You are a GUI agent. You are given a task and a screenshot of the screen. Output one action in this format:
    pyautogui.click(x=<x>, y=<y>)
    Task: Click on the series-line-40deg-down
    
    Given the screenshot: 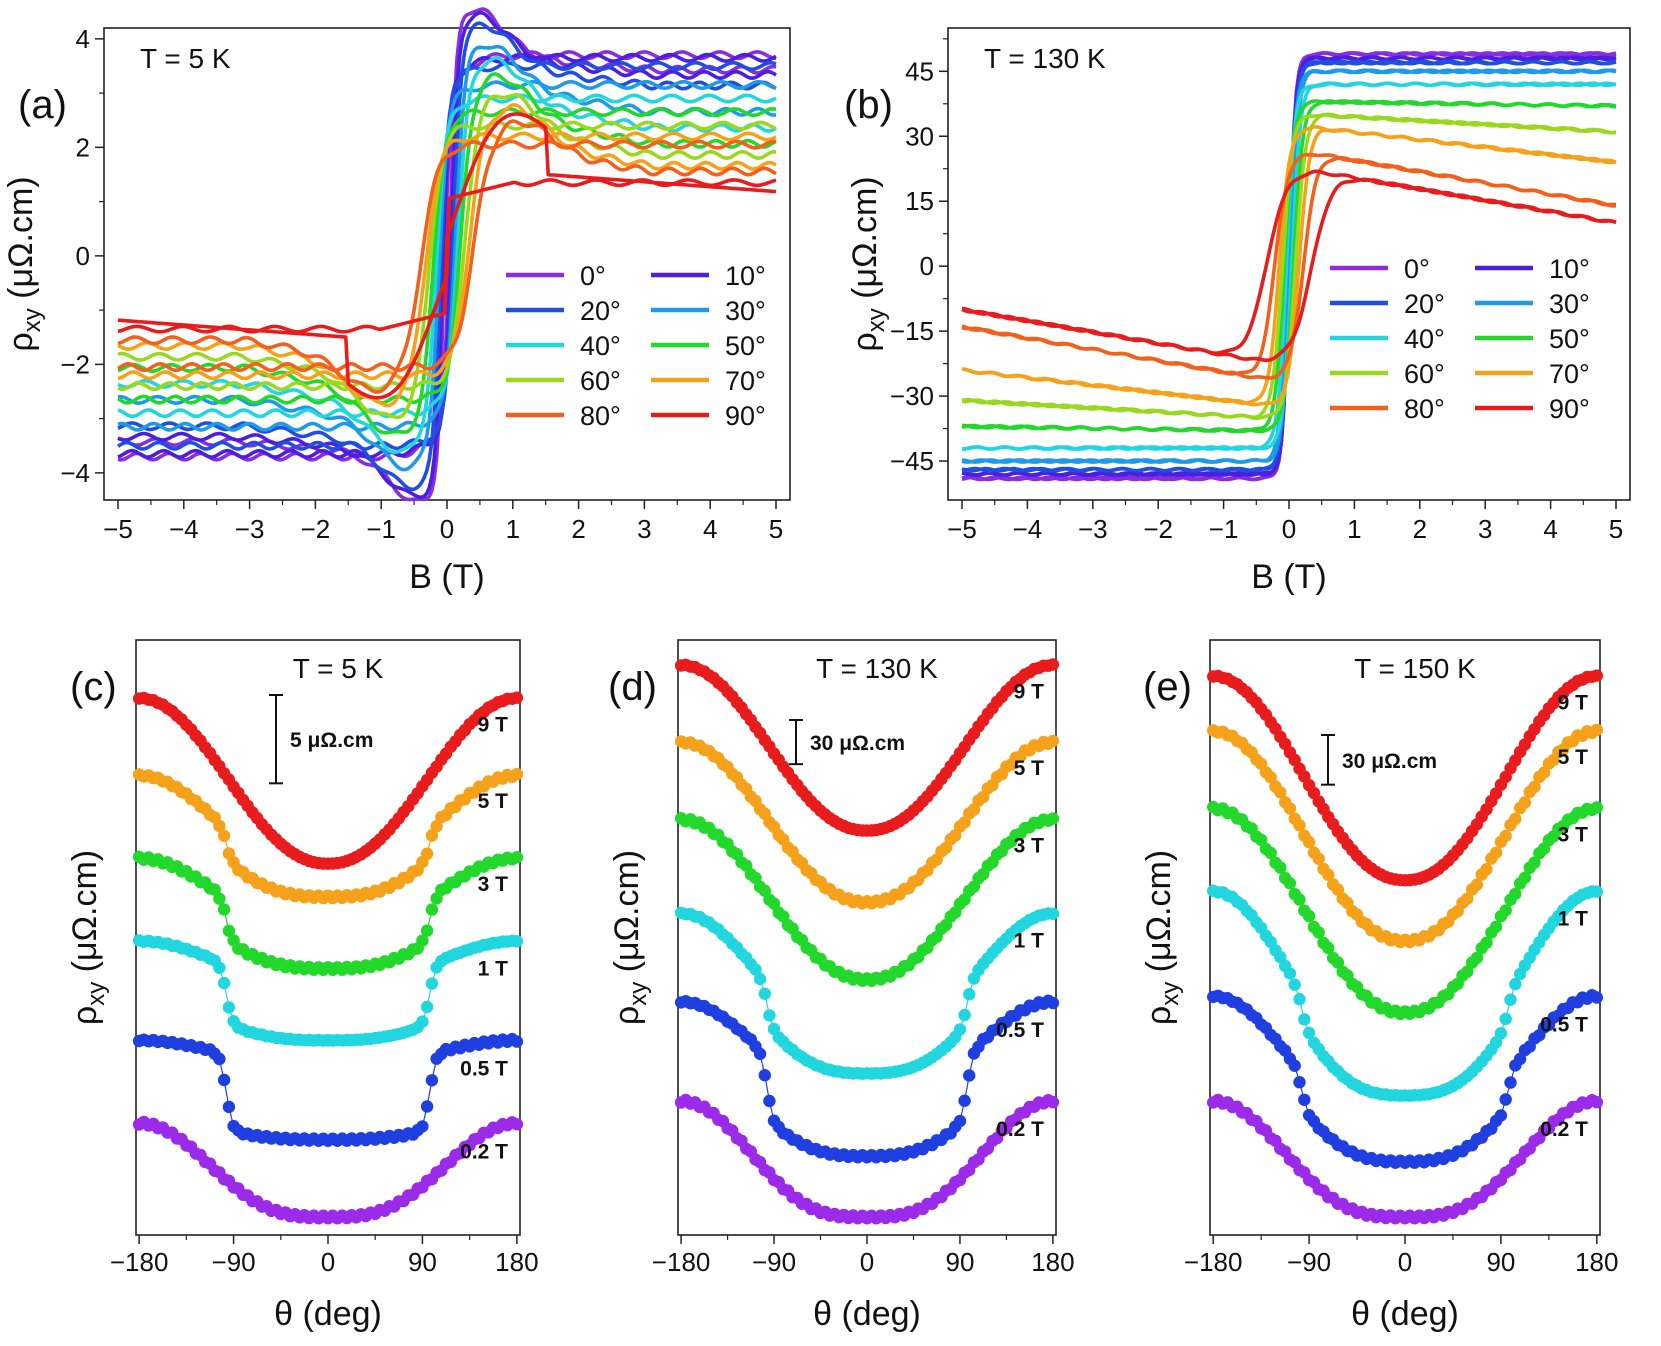 What is the action you would take?
    pyautogui.click(x=447, y=274)
    